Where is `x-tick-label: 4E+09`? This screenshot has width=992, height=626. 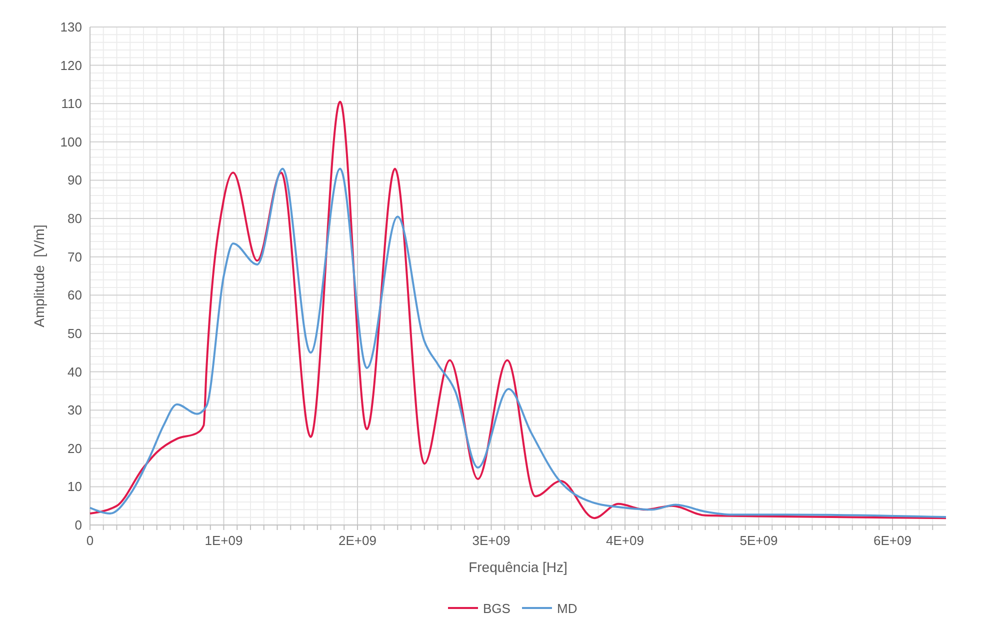 x-tick-label: 4E+09 is located at coordinates (625, 540).